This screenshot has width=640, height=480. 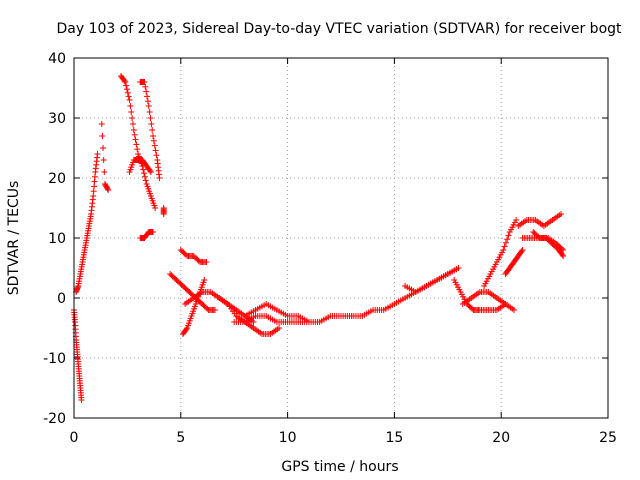 What do you see at coordinates (288, 438) in the screenshot?
I see `x-tick-label: 10` at bounding box center [288, 438].